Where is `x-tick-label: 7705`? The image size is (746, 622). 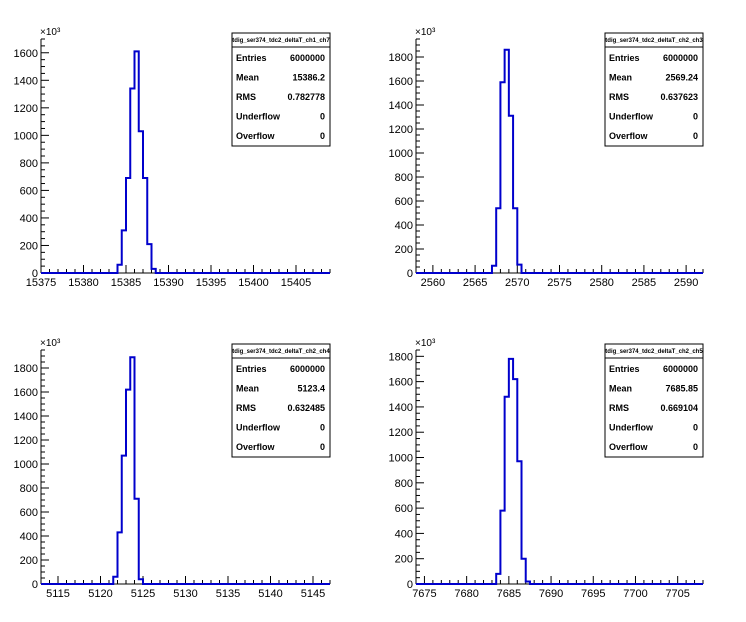 x-tick-label: 7705 is located at coordinates (677, 594).